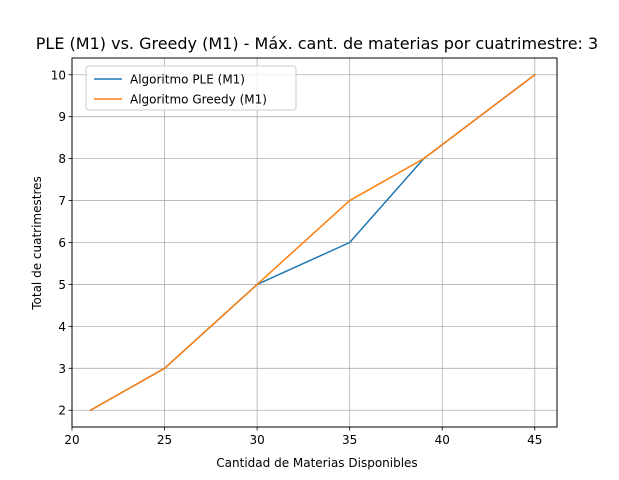  I want to click on x-tick-label: 40, so click(442, 440).